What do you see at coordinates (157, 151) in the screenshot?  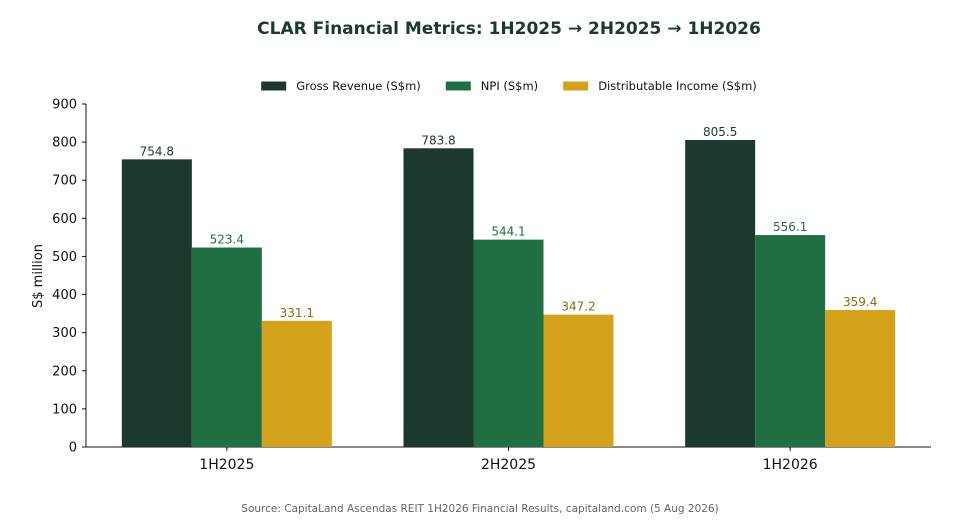 I see `data-label: 754.8` at bounding box center [157, 151].